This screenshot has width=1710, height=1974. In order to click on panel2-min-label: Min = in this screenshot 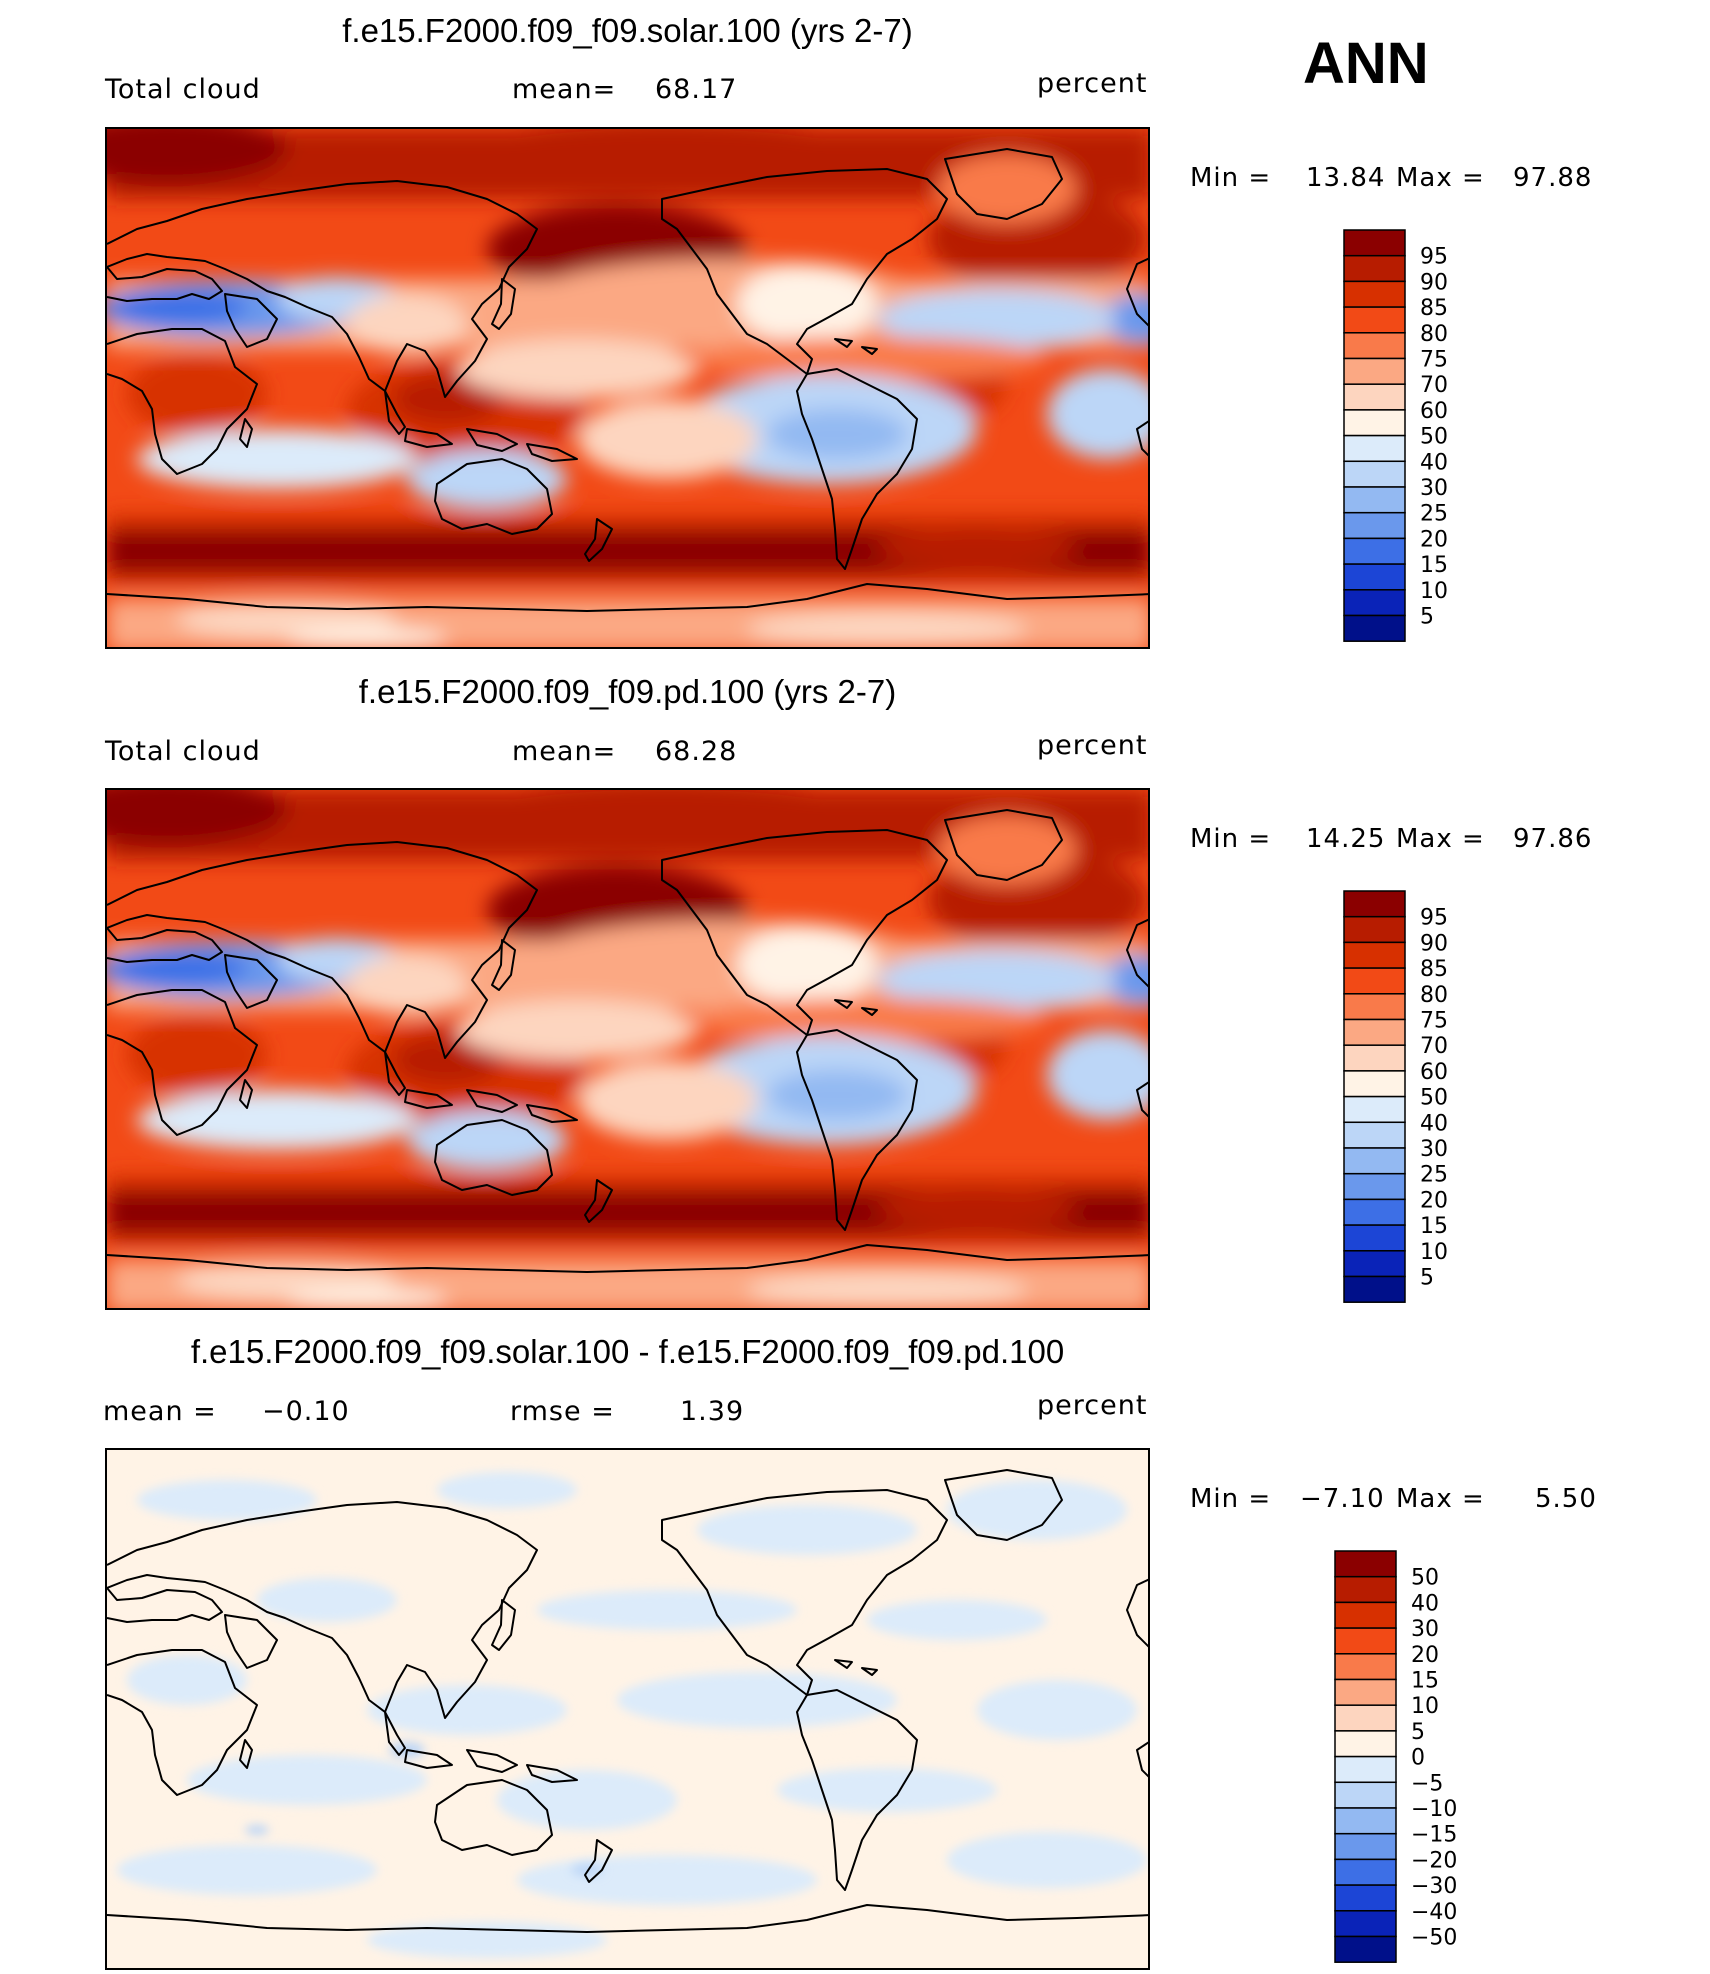, I will do `click(1231, 839)`.